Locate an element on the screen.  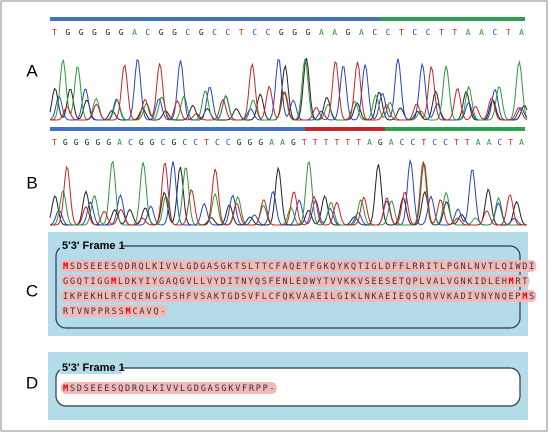
panel-label: B is located at coordinates (31, 182).